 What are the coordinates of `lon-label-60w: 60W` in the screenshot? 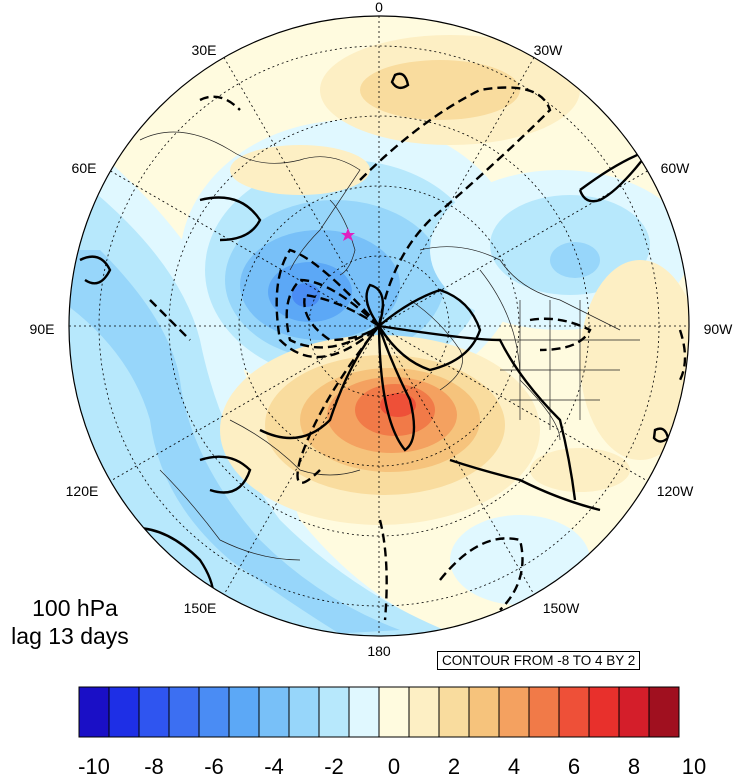 It's located at (675, 168).